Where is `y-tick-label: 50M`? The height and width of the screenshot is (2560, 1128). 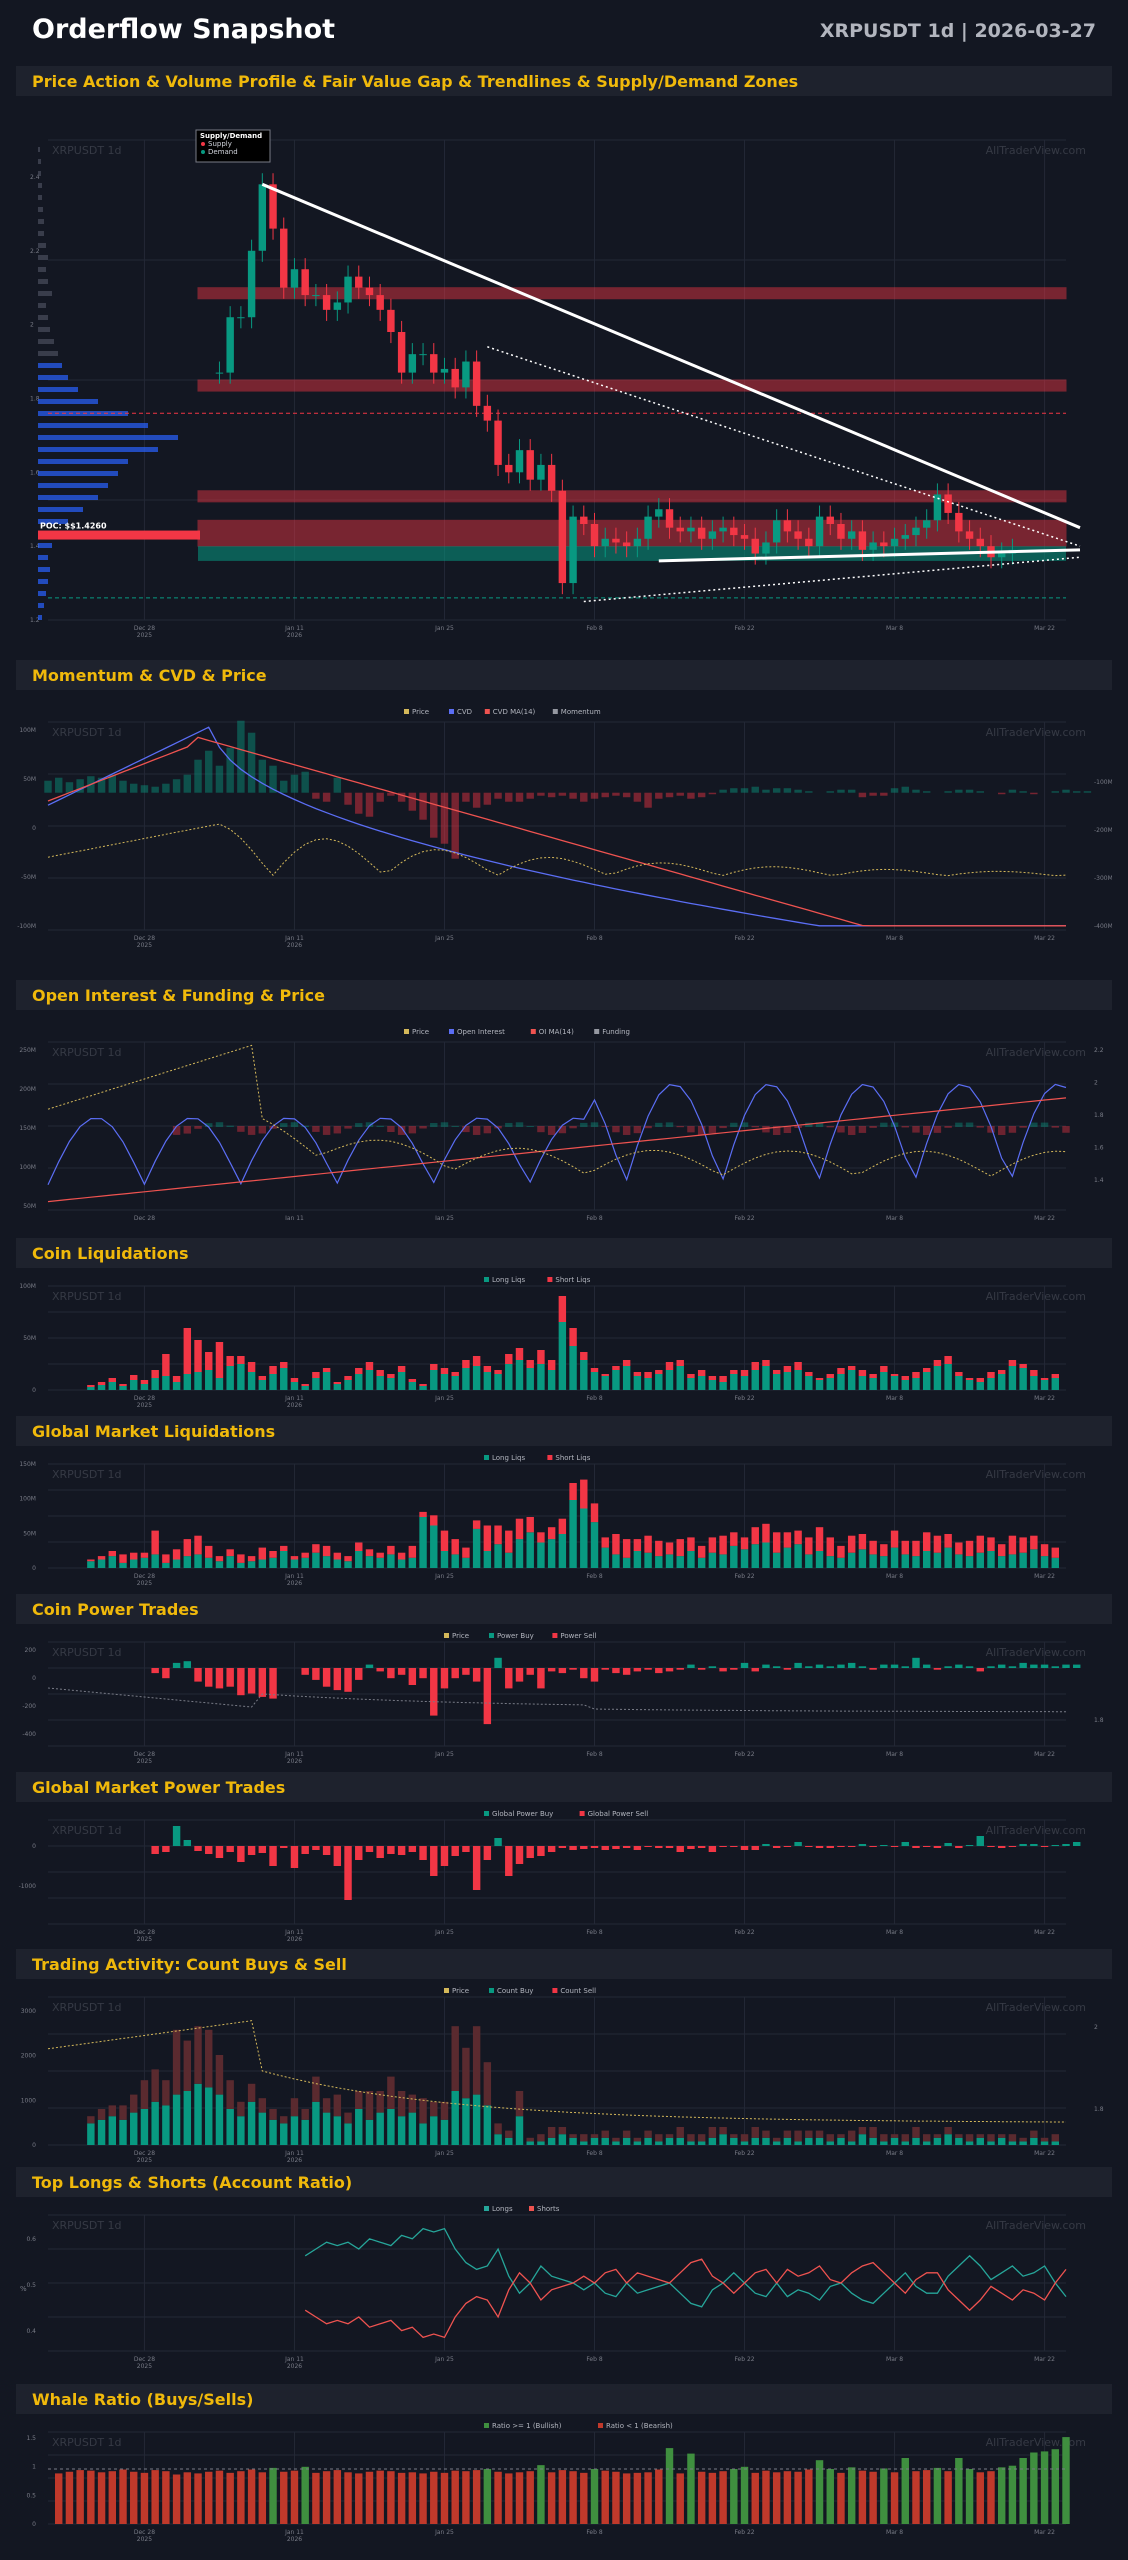 y-tick-label: 50M is located at coordinates (29, 779).